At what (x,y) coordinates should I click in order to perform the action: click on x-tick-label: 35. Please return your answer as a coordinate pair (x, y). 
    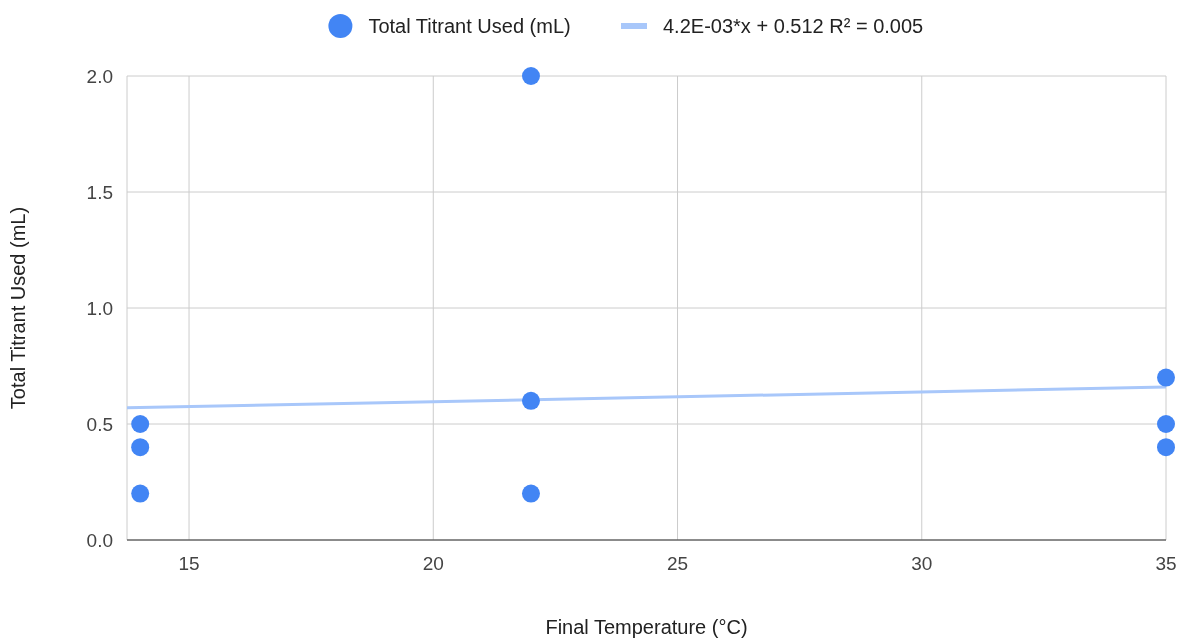
    Looking at the image, I should click on (1166, 563).